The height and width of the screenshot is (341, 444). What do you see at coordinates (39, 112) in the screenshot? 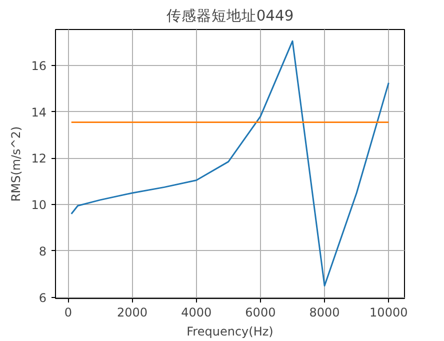
I see `y-tick-label: 14` at bounding box center [39, 112].